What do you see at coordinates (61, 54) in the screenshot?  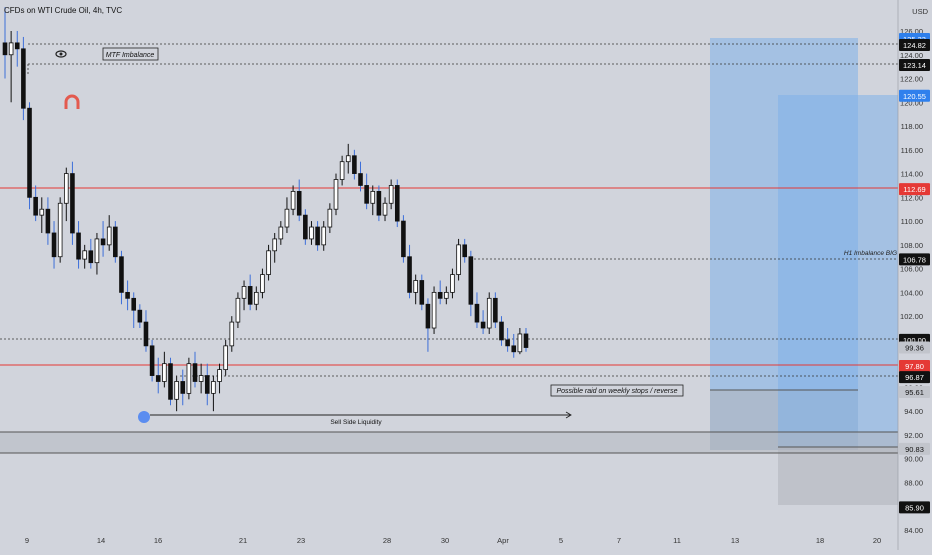 I see `eye-icon` at bounding box center [61, 54].